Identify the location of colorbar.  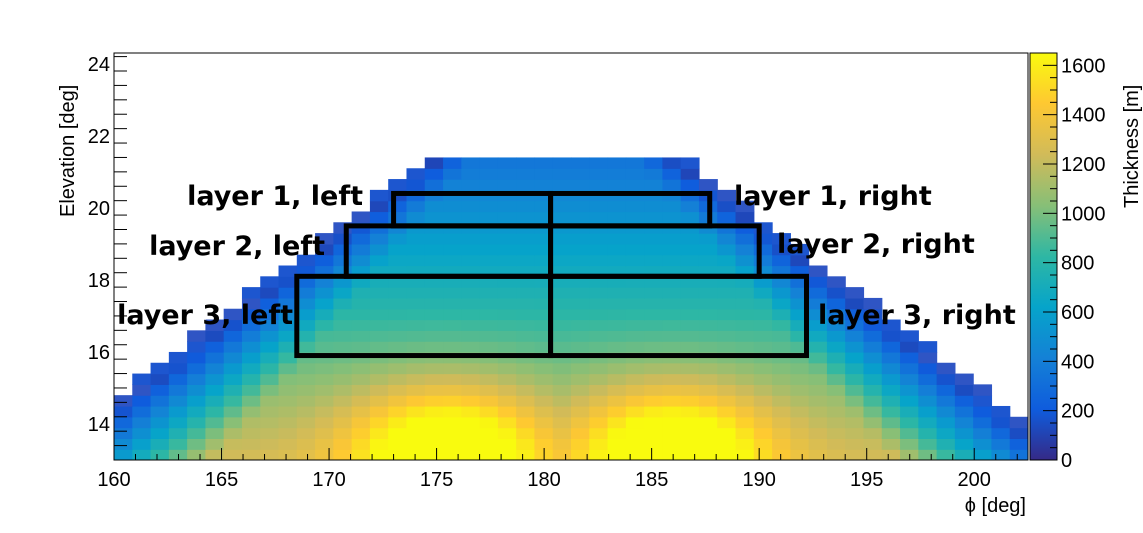
(1043, 256).